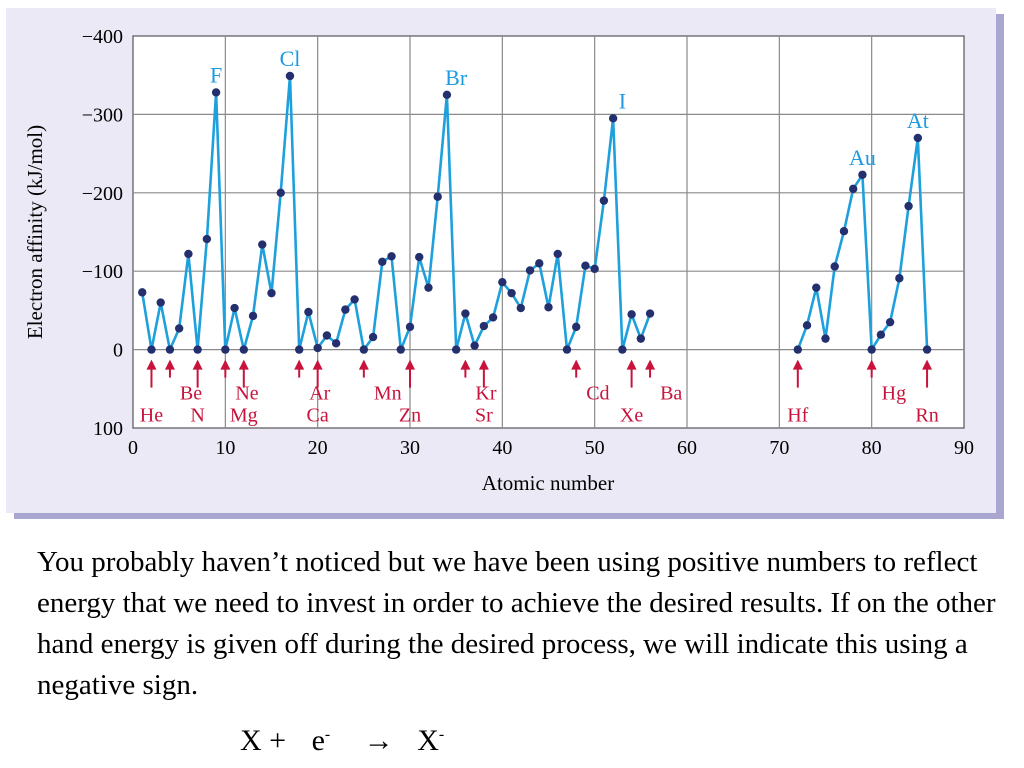 Image resolution: width=1024 pixels, height=768 pixels. Describe the element at coordinates (151, 416) in the screenshot. I see `element-label: He` at that location.